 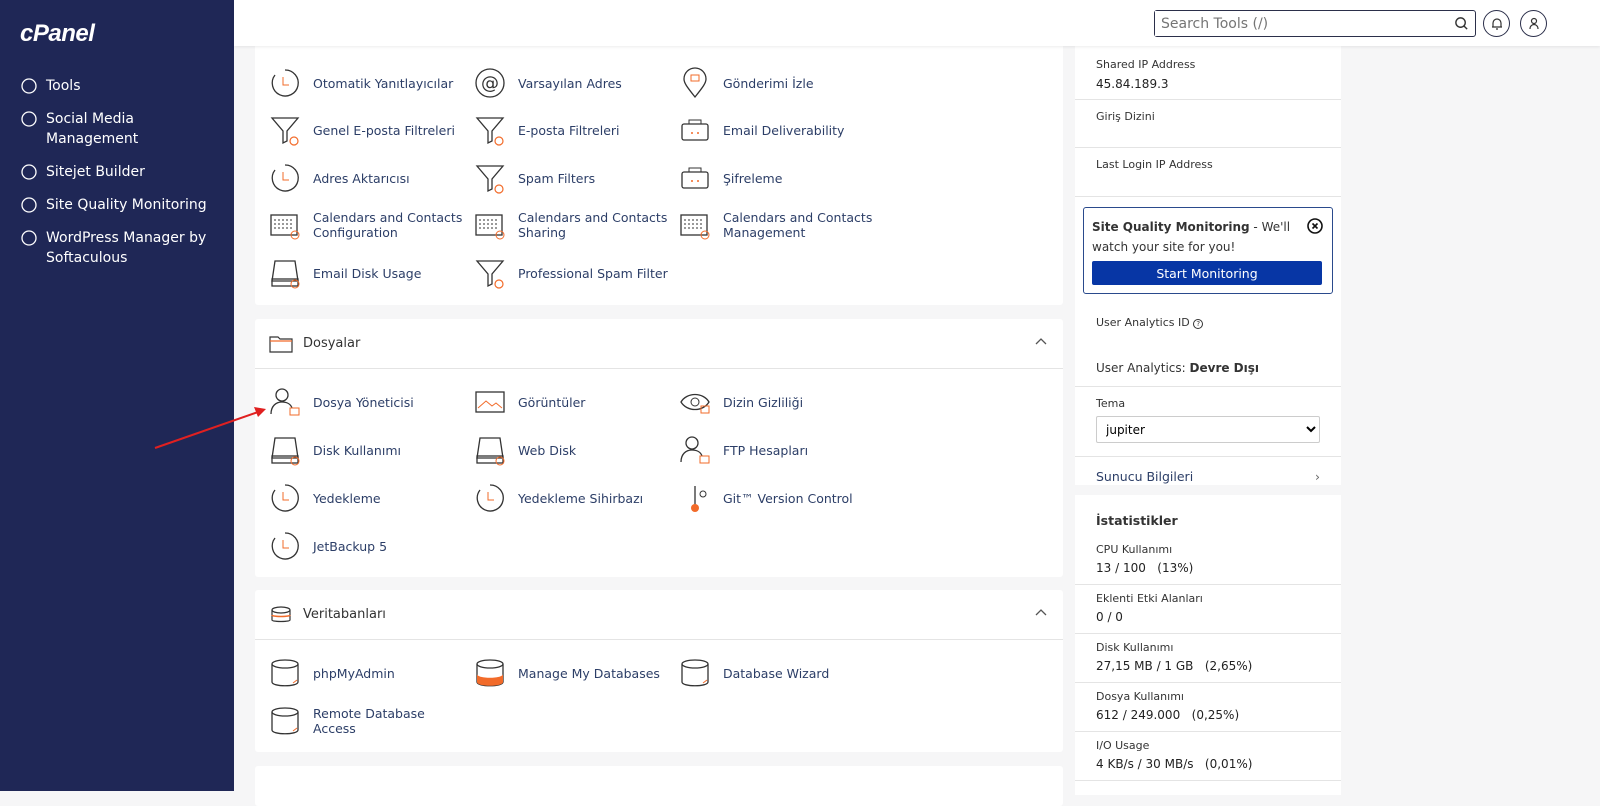 I want to click on tool-item: Email Disk Usage, so click(x=344, y=273).